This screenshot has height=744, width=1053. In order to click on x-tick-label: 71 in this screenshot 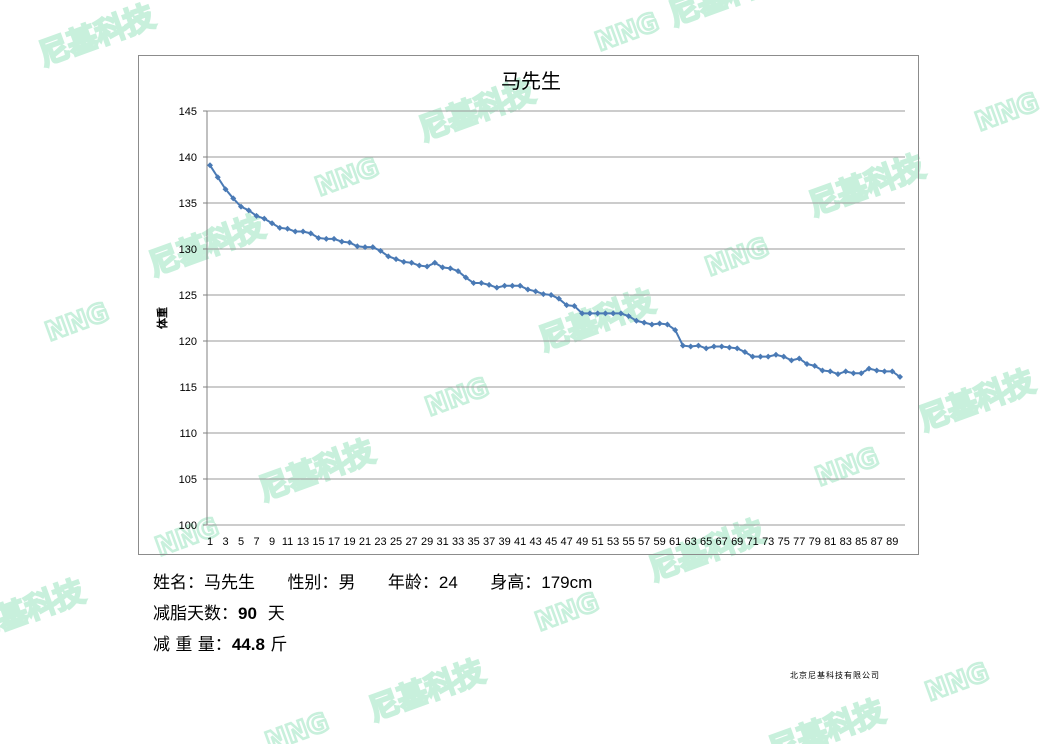, I will do `click(753, 542)`.